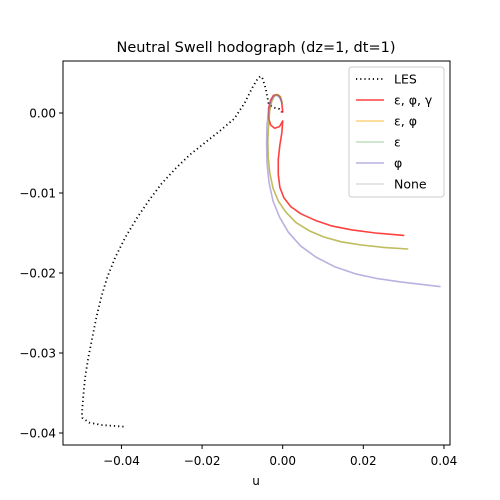  What do you see at coordinates (396, 132) in the screenshot?
I see `legend: LES ε, φ, γ ε, φ εφ None` at bounding box center [396, 132].